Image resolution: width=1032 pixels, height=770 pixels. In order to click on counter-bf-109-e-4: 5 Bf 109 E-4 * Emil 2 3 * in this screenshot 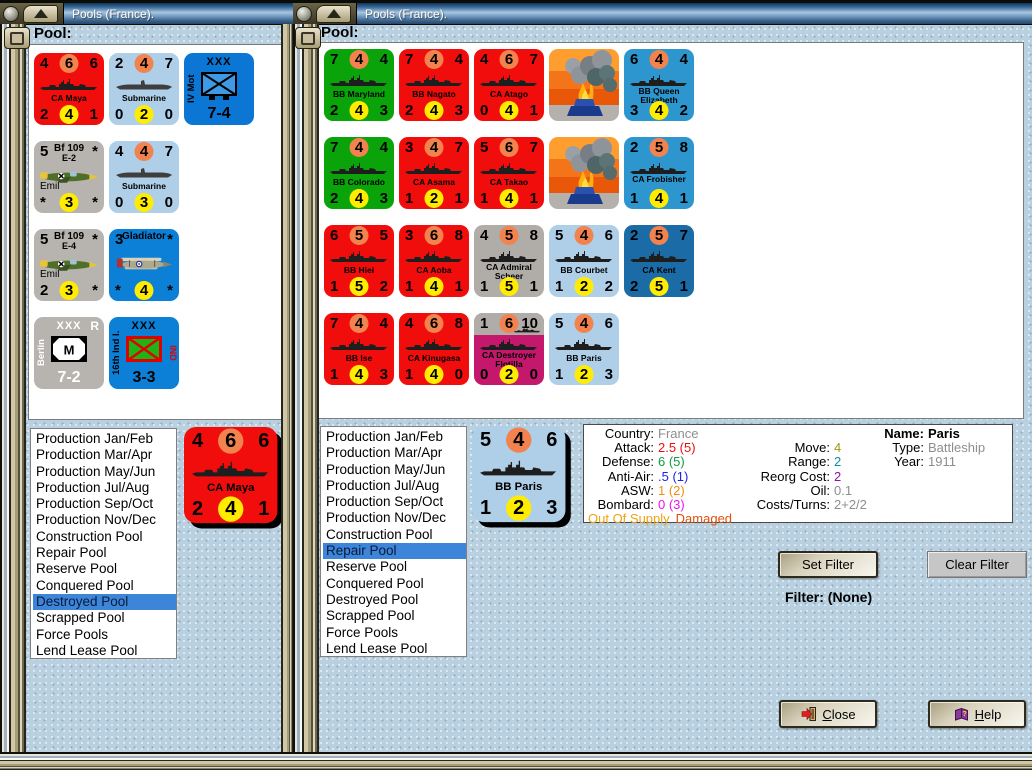, I will do `click(69, 265)`.